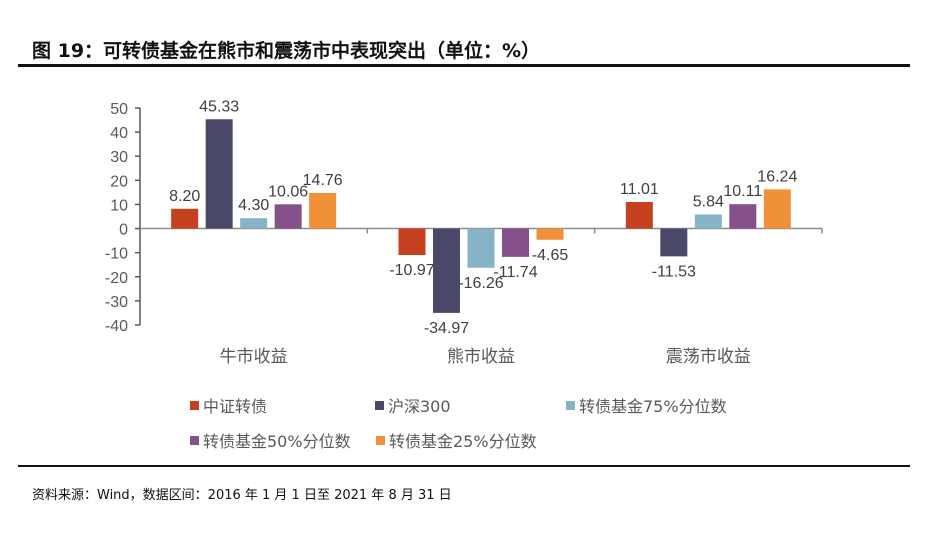 The image size is (927, 536). What do you see at coordinates (481, 357) in the screenshot?
I see `x-category-label: 熊市收益` at bounding box center [481, 357].